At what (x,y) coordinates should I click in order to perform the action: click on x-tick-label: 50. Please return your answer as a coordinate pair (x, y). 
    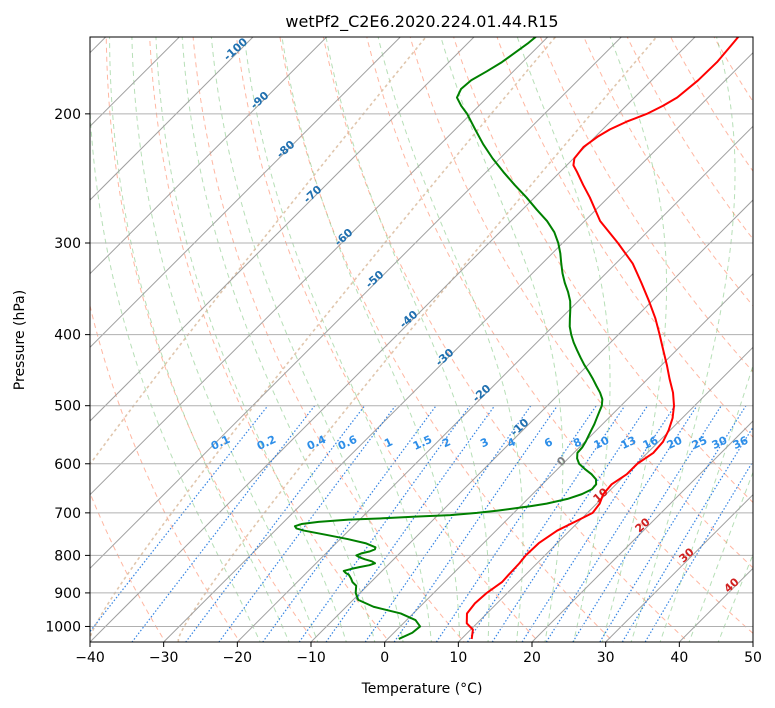
    Looking at the image, I should click on (753, 658).